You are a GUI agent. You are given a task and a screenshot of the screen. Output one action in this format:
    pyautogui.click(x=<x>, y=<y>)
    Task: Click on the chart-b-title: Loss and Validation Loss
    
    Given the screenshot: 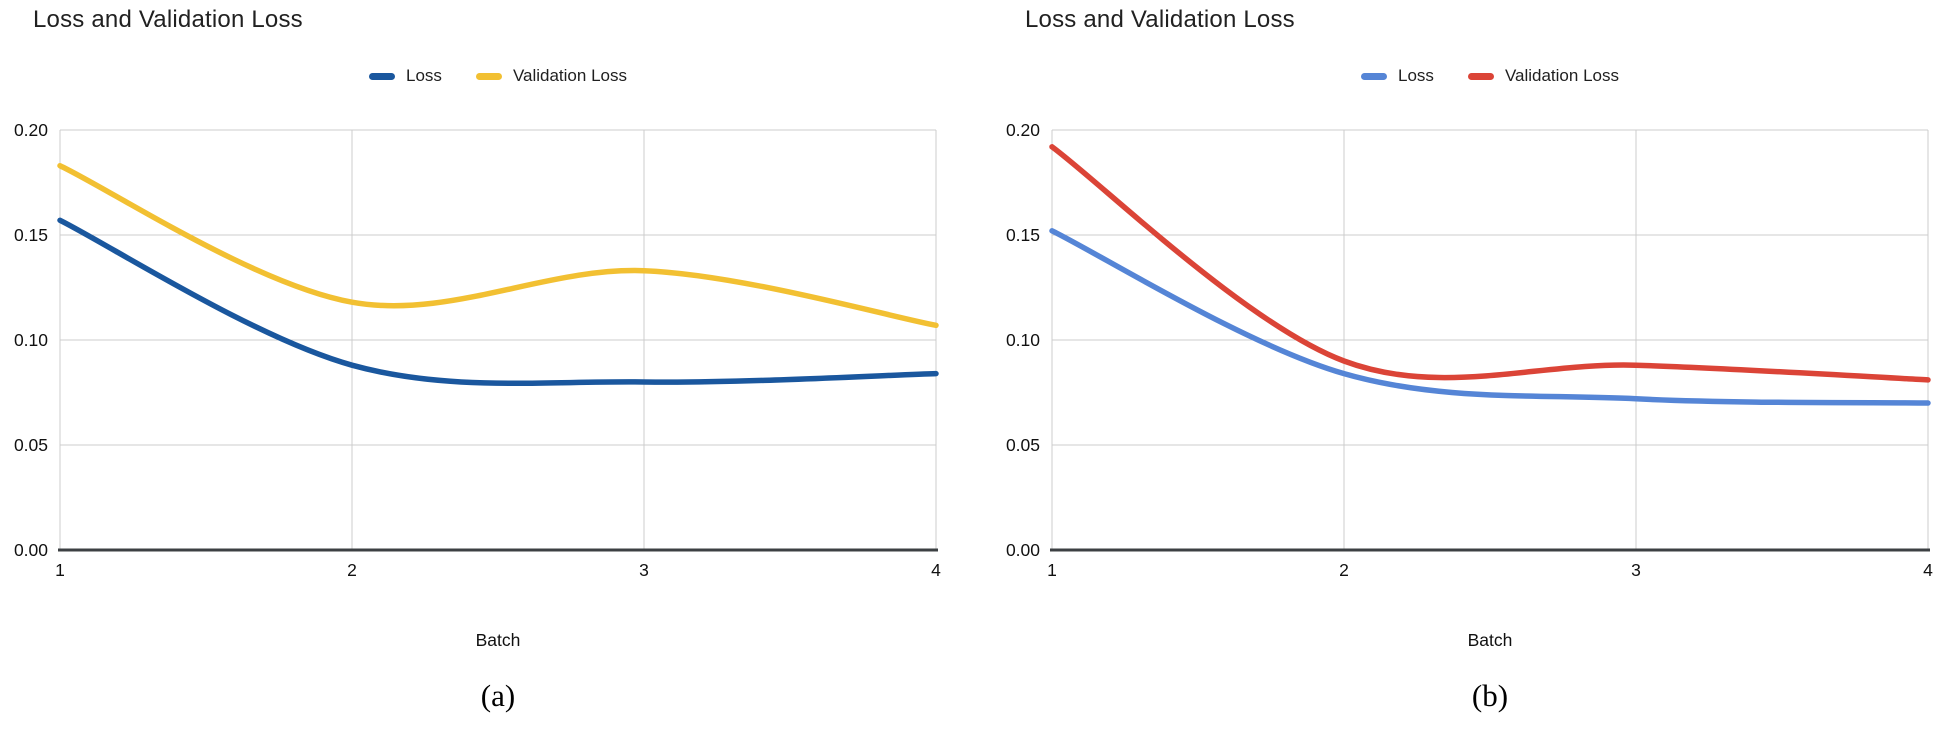 What is the action you would take?
    pyautogui.click(x=1160, y=19)
    